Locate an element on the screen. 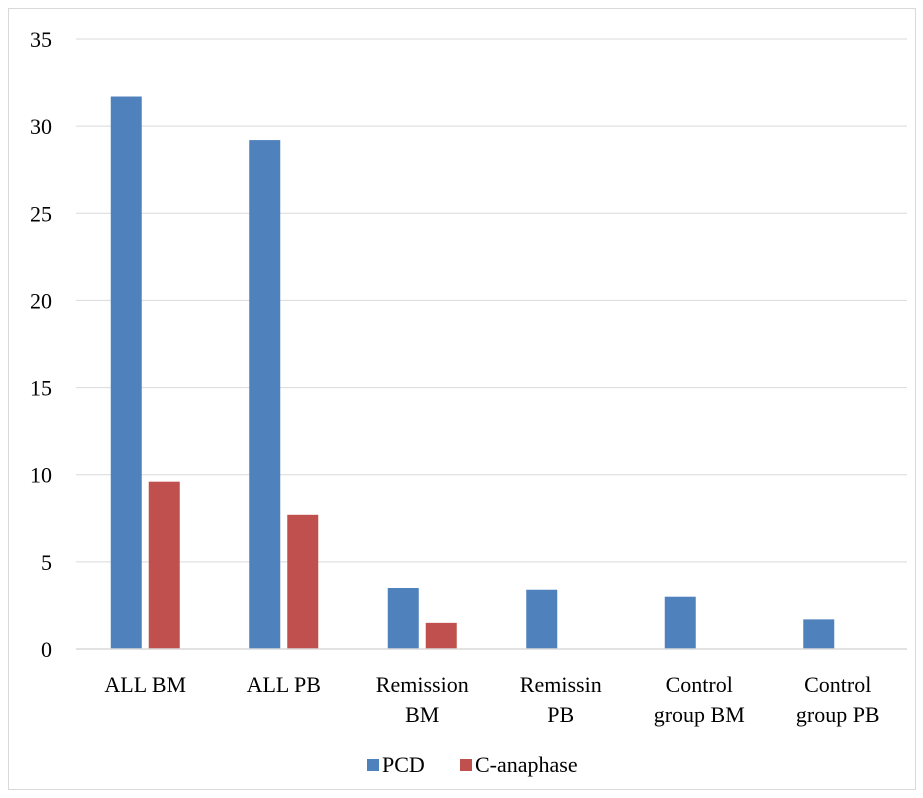 The image size is (923, 798). x-category-label: Control group PB is located at coordinates (838, 699).